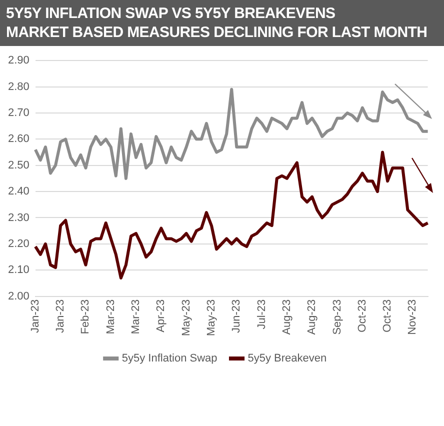  I want to click on y-tick-label: 2.00, so click(19, 296).